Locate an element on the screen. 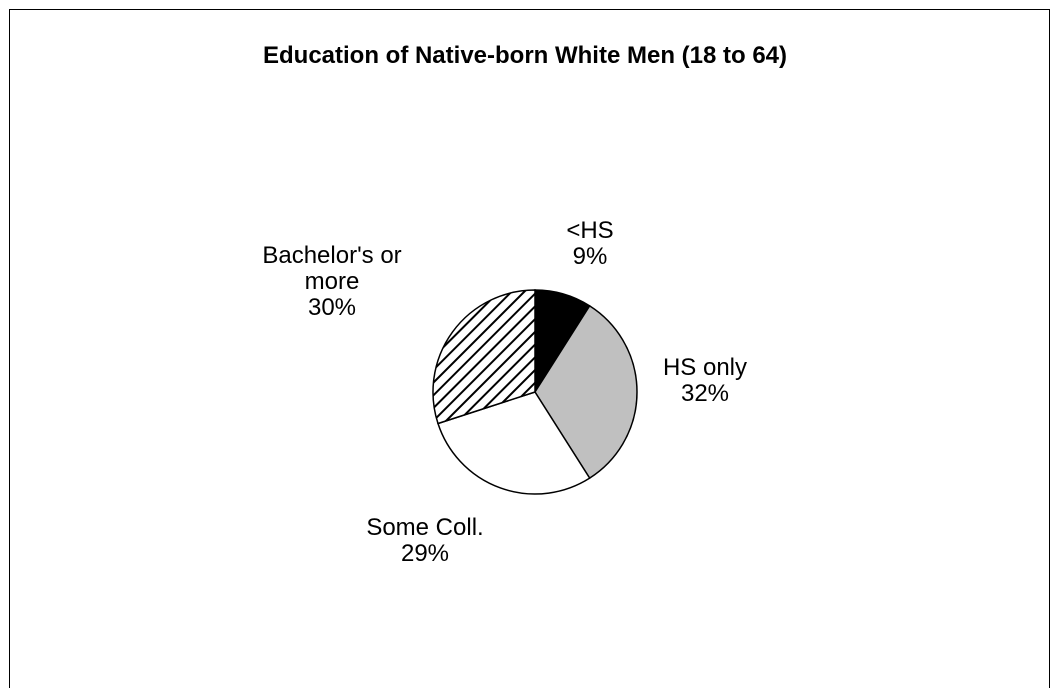 The height and width of the screenshot is (688, 1050). pie-slice-hs-only is located at coordinates (586, 392).